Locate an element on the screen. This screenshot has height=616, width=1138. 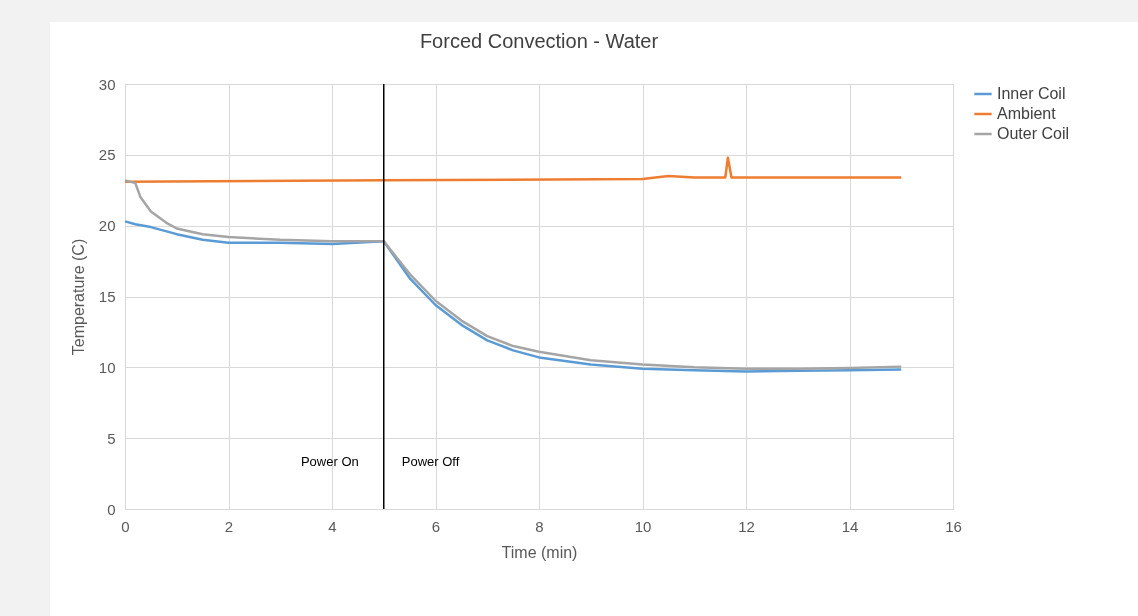
annotation: Power Off is located at coordinates (430, 462).